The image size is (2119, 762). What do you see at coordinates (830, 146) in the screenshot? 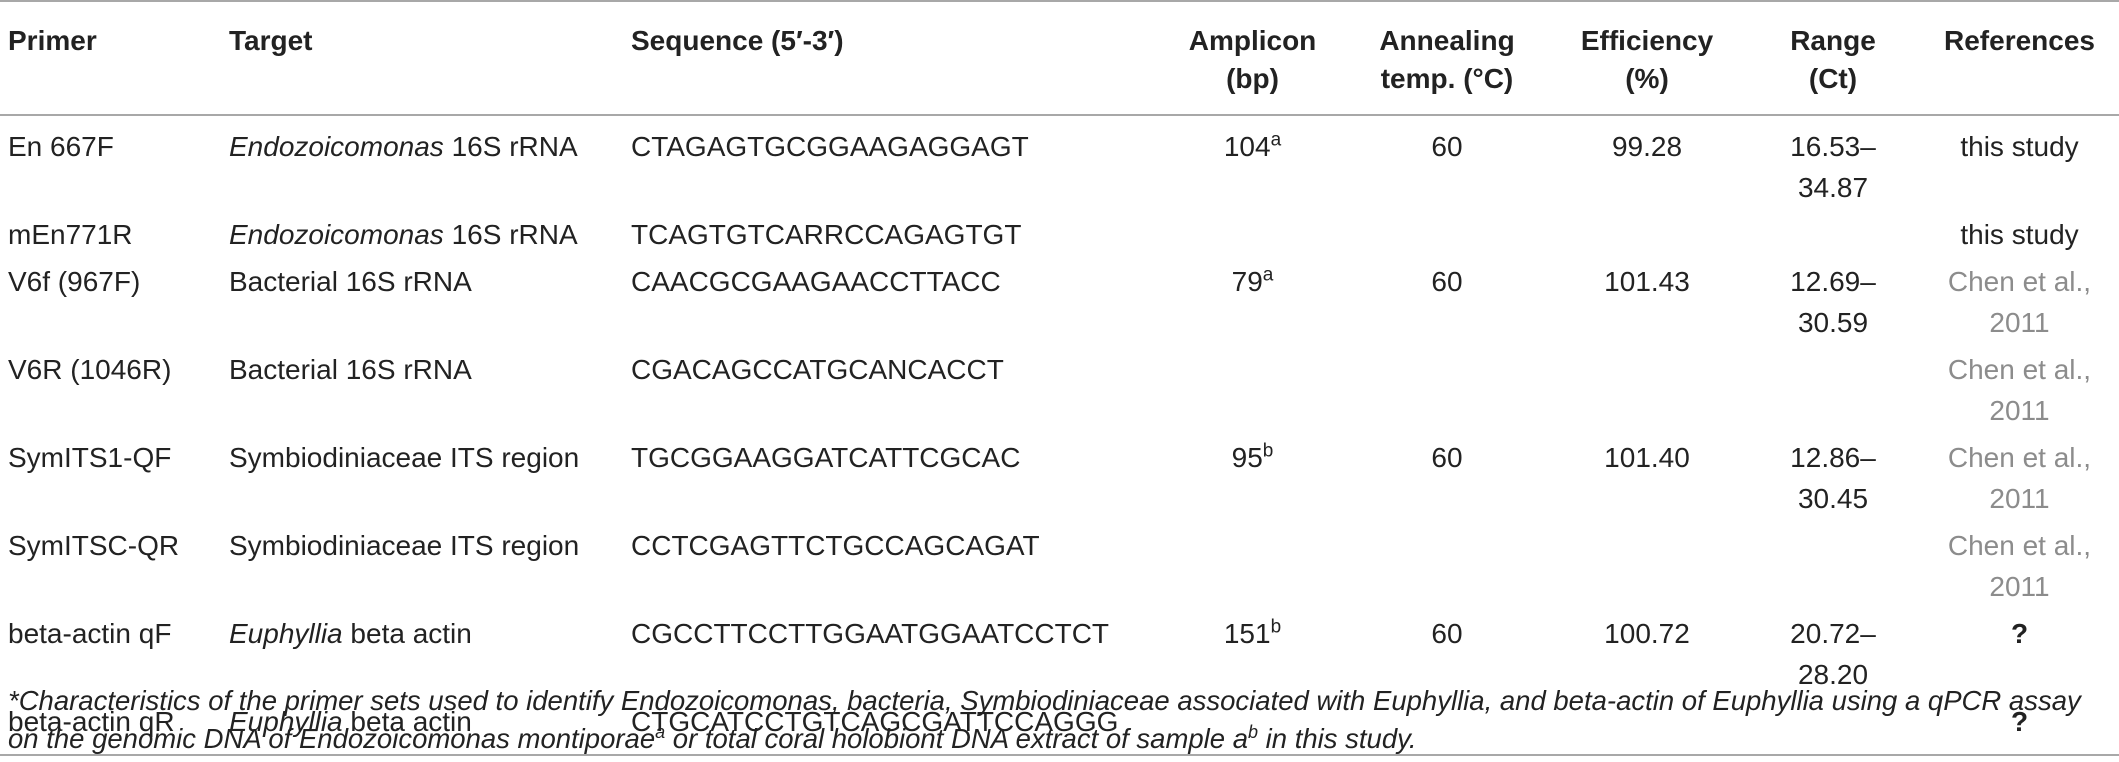
I see `sequence-cell: CTAGAGTGCGGAAGAGGAGT` at bounding box center [830, 146].